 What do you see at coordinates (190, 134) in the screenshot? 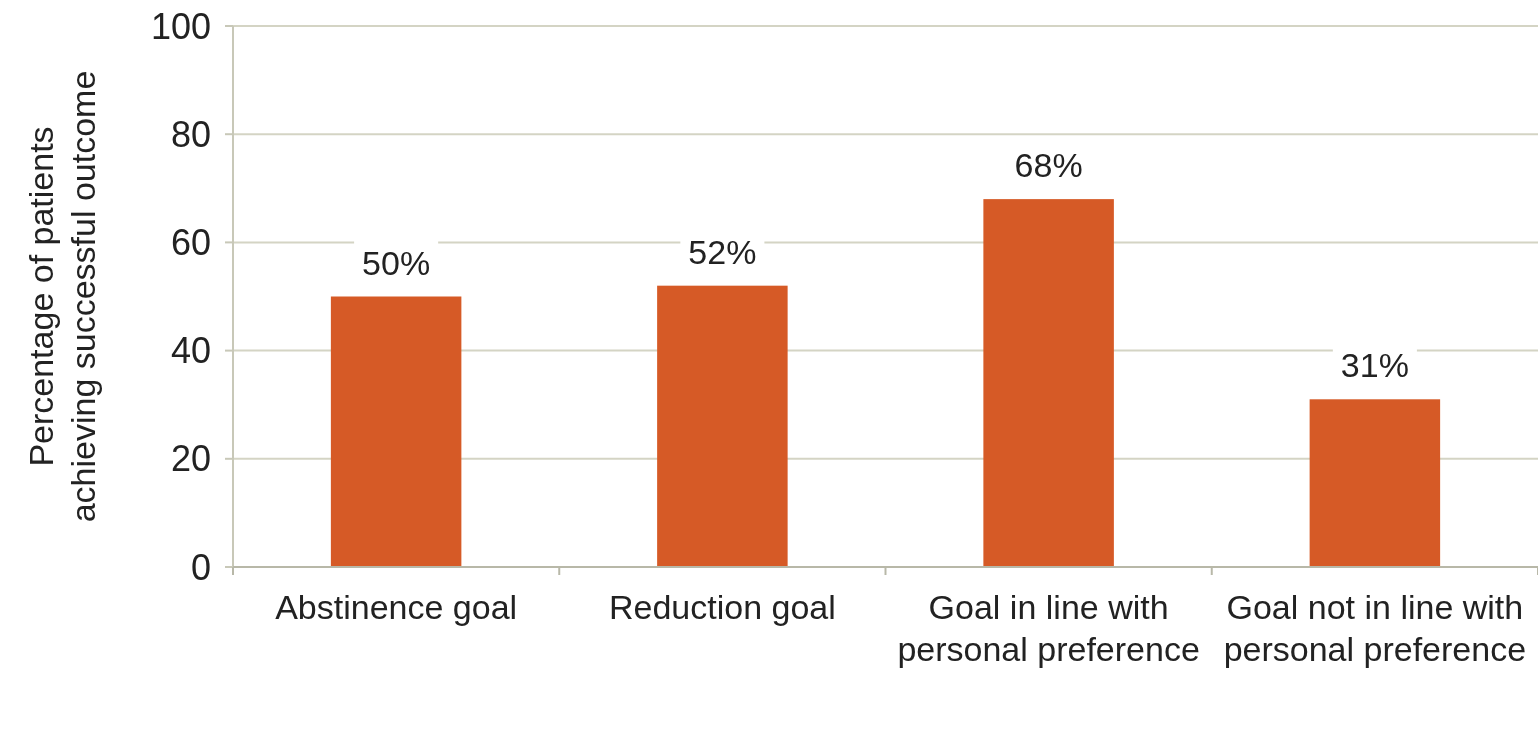
I see `y-tick-label: 80` at bounding box center [190, 134].